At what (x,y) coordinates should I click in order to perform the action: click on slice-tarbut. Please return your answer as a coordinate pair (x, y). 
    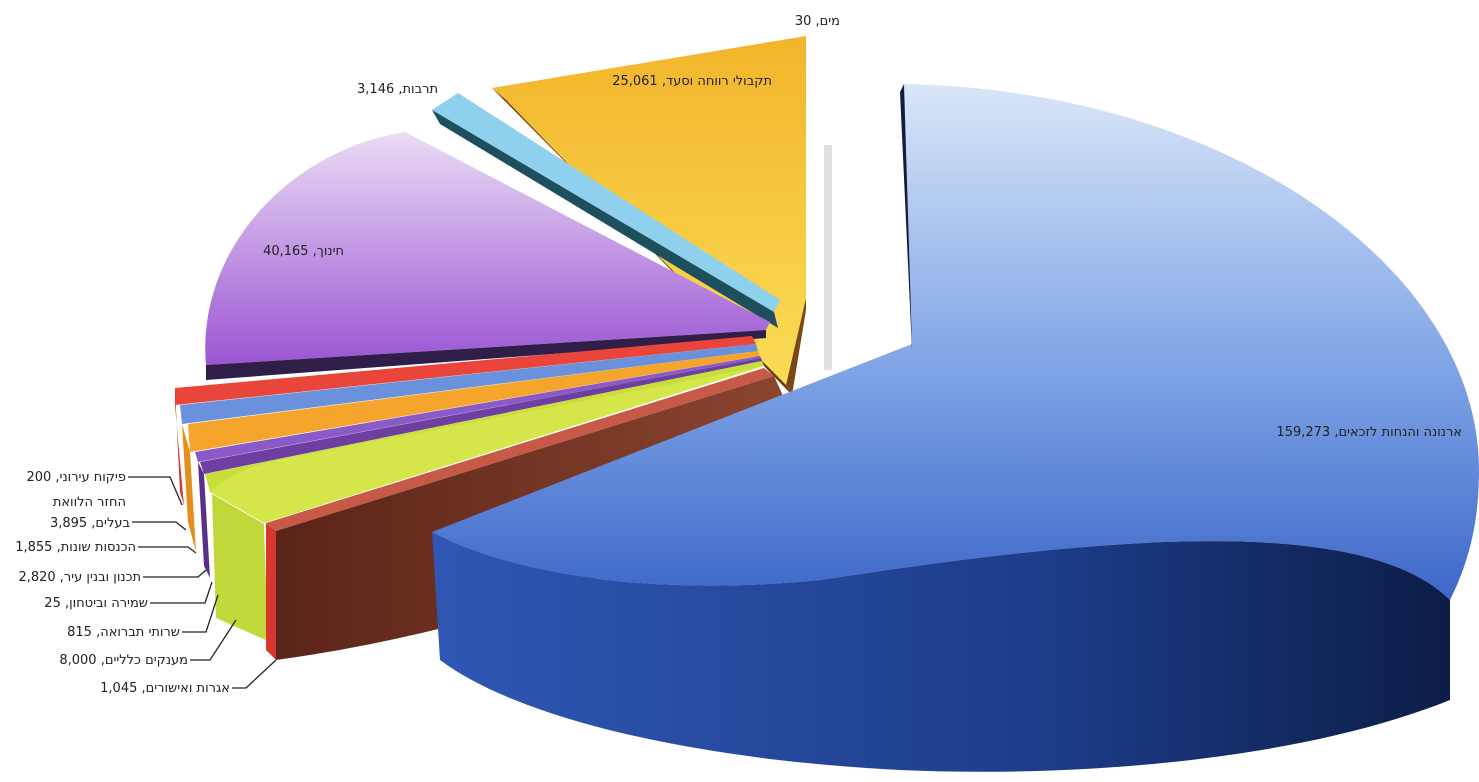
    Looking at the image, I should click on (606, 202).